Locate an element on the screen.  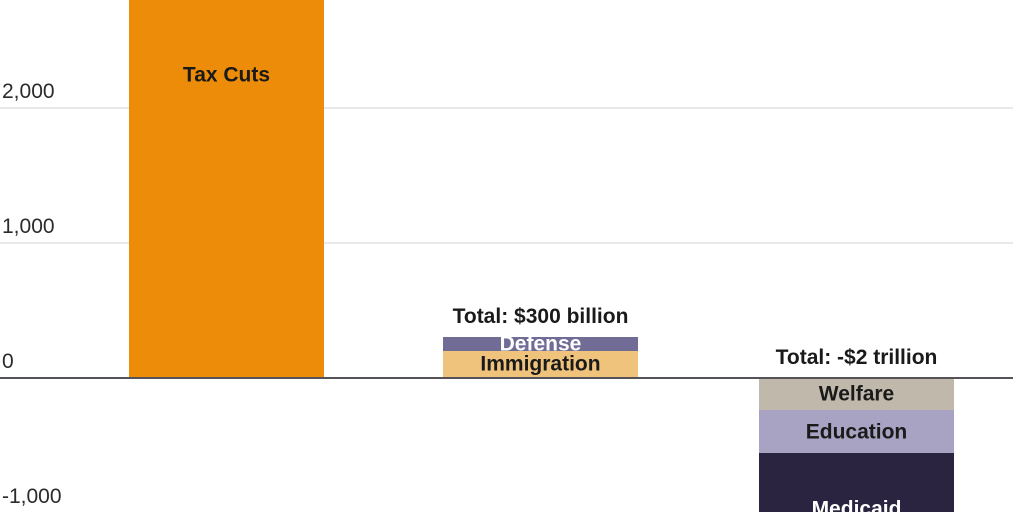
bar-segment-tax-cuts is located at coordinates (226, 189).